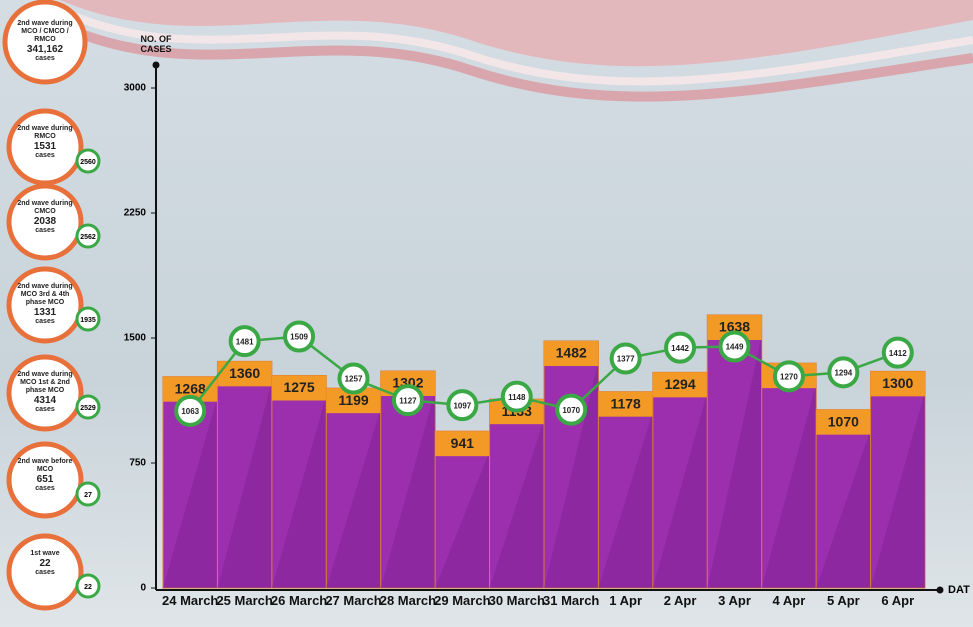 This screenshot has width=973, height=627. Describe the element at coordinates (959, 590) in the screenshot. I see `x-axis-label: DAT` at that location.